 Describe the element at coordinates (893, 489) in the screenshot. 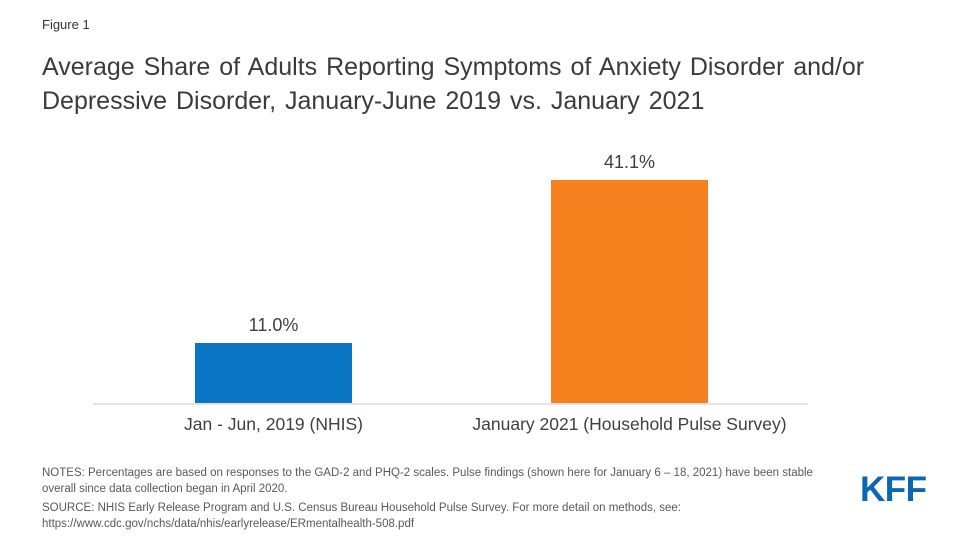

I see `kff-logo: KFF` at that location.